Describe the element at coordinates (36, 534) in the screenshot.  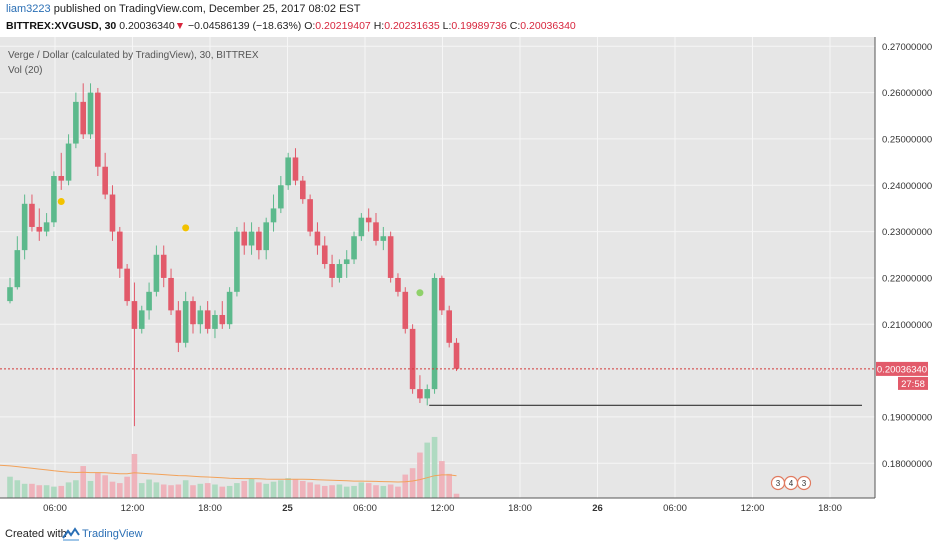
I see `created-with-label: Created with` at that location.